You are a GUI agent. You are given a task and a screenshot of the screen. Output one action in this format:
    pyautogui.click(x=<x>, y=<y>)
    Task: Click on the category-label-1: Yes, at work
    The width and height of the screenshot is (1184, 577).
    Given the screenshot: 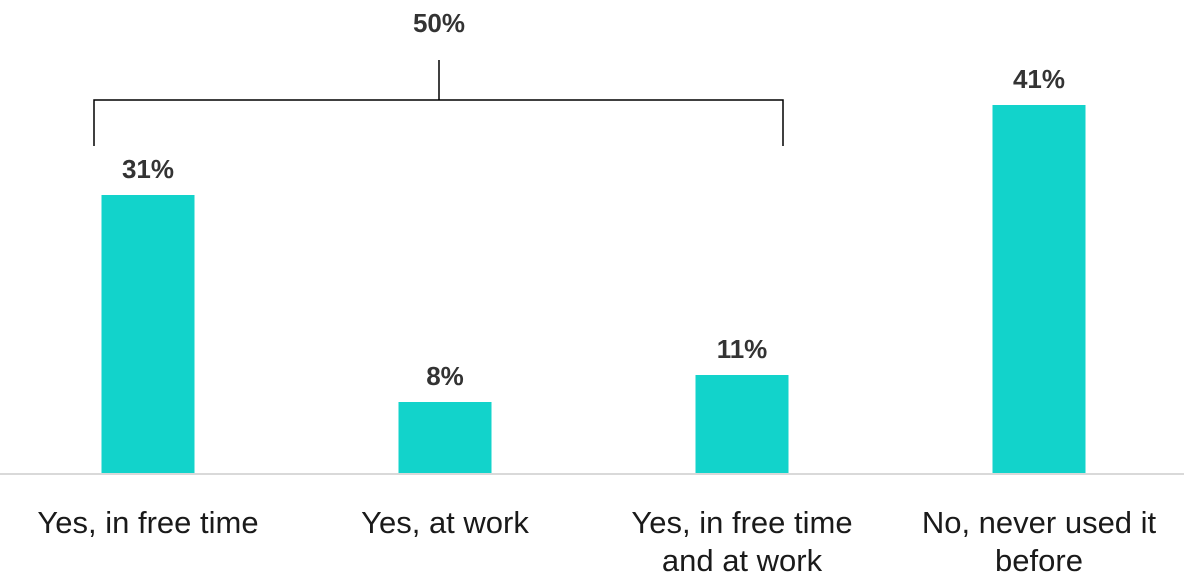 What is the action you would take?
    pyautogui.click(x=445, y=522)
    